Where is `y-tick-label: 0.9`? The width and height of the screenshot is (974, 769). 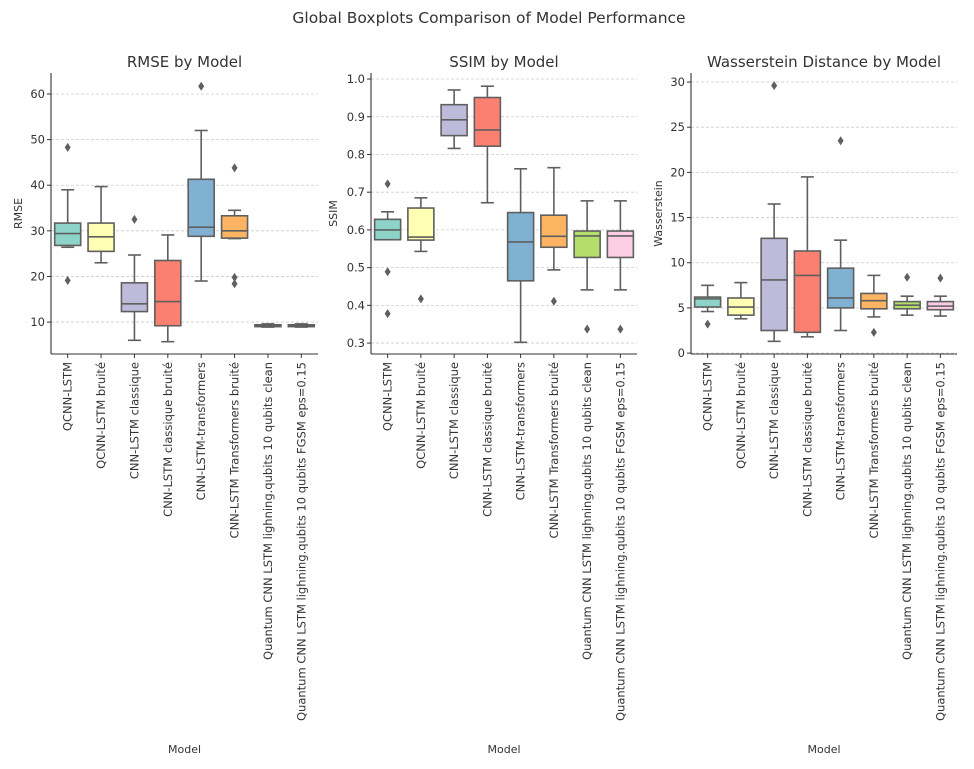
y-tick-label: 0.9 is located at coordinates (356, 117).